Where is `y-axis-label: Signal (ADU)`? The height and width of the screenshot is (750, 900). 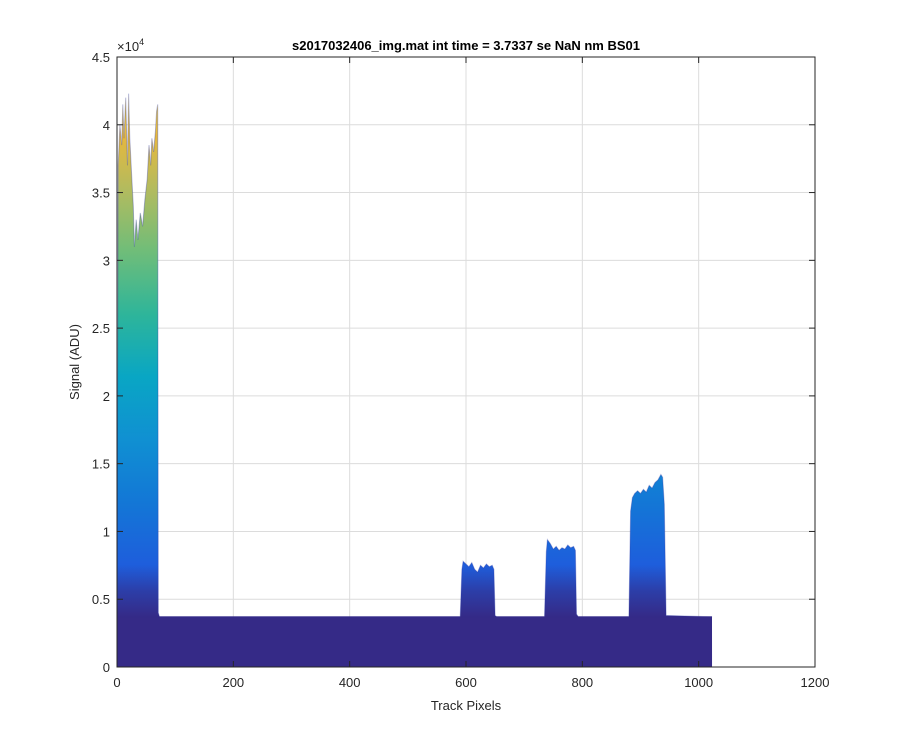
y-axis-label: Signal (ADU) is located at coordinates (74, 362).